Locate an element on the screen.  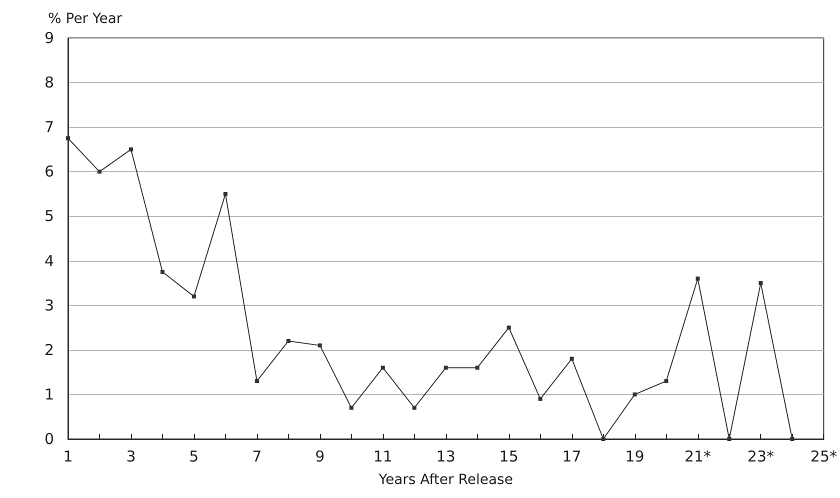
x-tick-label: 13 is located at coordinates (446, 457).